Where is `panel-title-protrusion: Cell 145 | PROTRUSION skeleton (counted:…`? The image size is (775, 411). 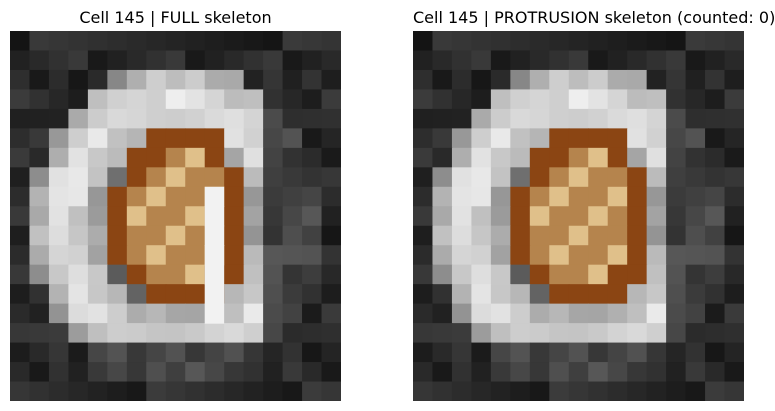
panel-title-protrusion: Cell 145 | PROTRUSION skeleton (counted:… is located at coordinates (594, 17).